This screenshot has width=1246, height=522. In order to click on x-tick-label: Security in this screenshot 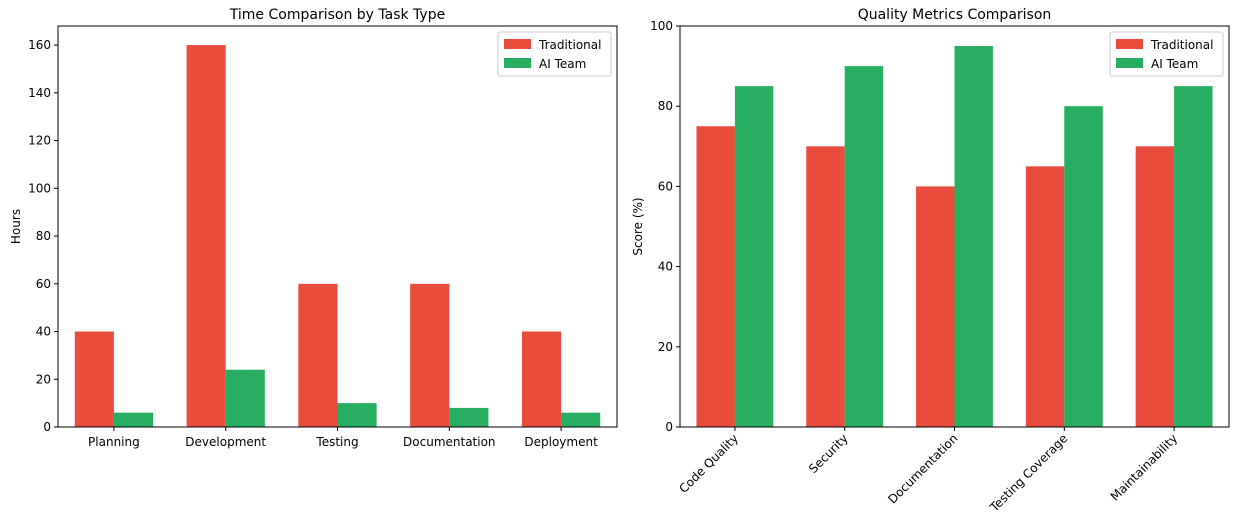, I will do `click(828, 453)`.